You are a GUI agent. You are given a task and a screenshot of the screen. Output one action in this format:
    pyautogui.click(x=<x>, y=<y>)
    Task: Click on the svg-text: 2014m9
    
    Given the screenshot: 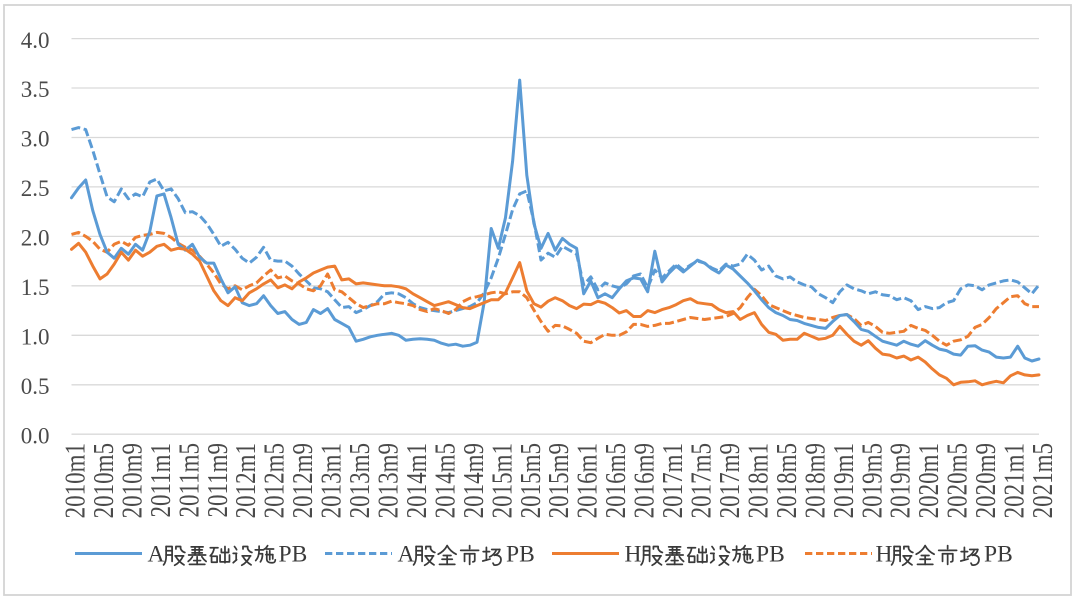 What is the action you would take?
    pyautogui.click(x=474, y=480)
    